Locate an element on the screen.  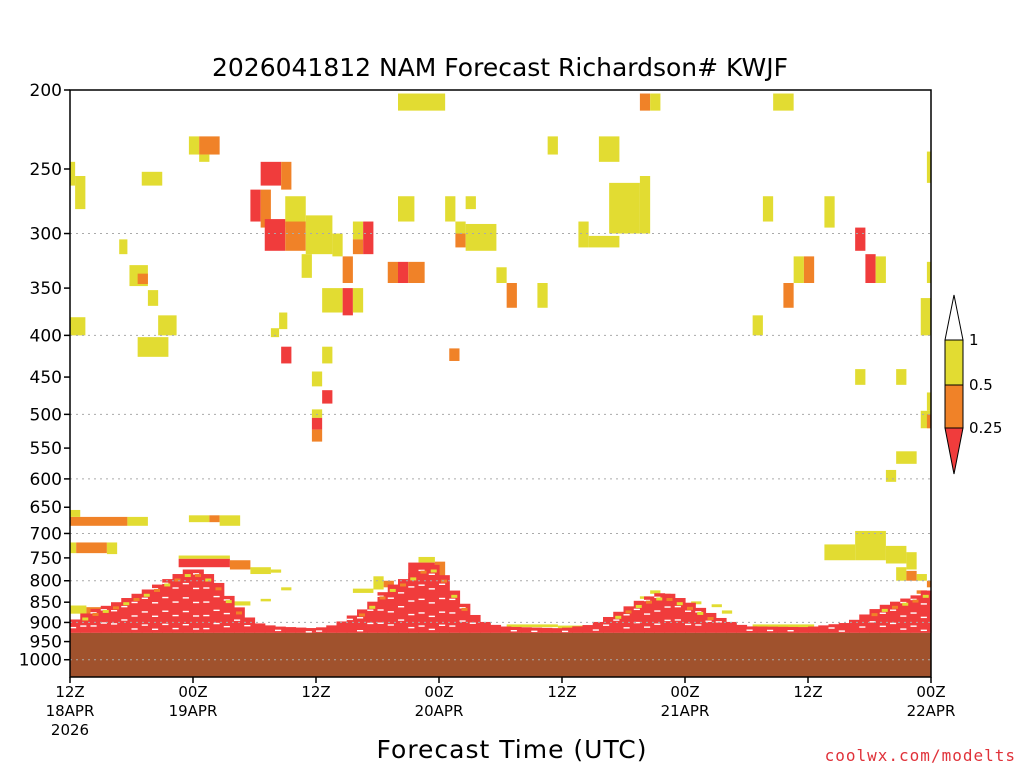
y-tick-label: 600 is located at coordinates (46, 480).